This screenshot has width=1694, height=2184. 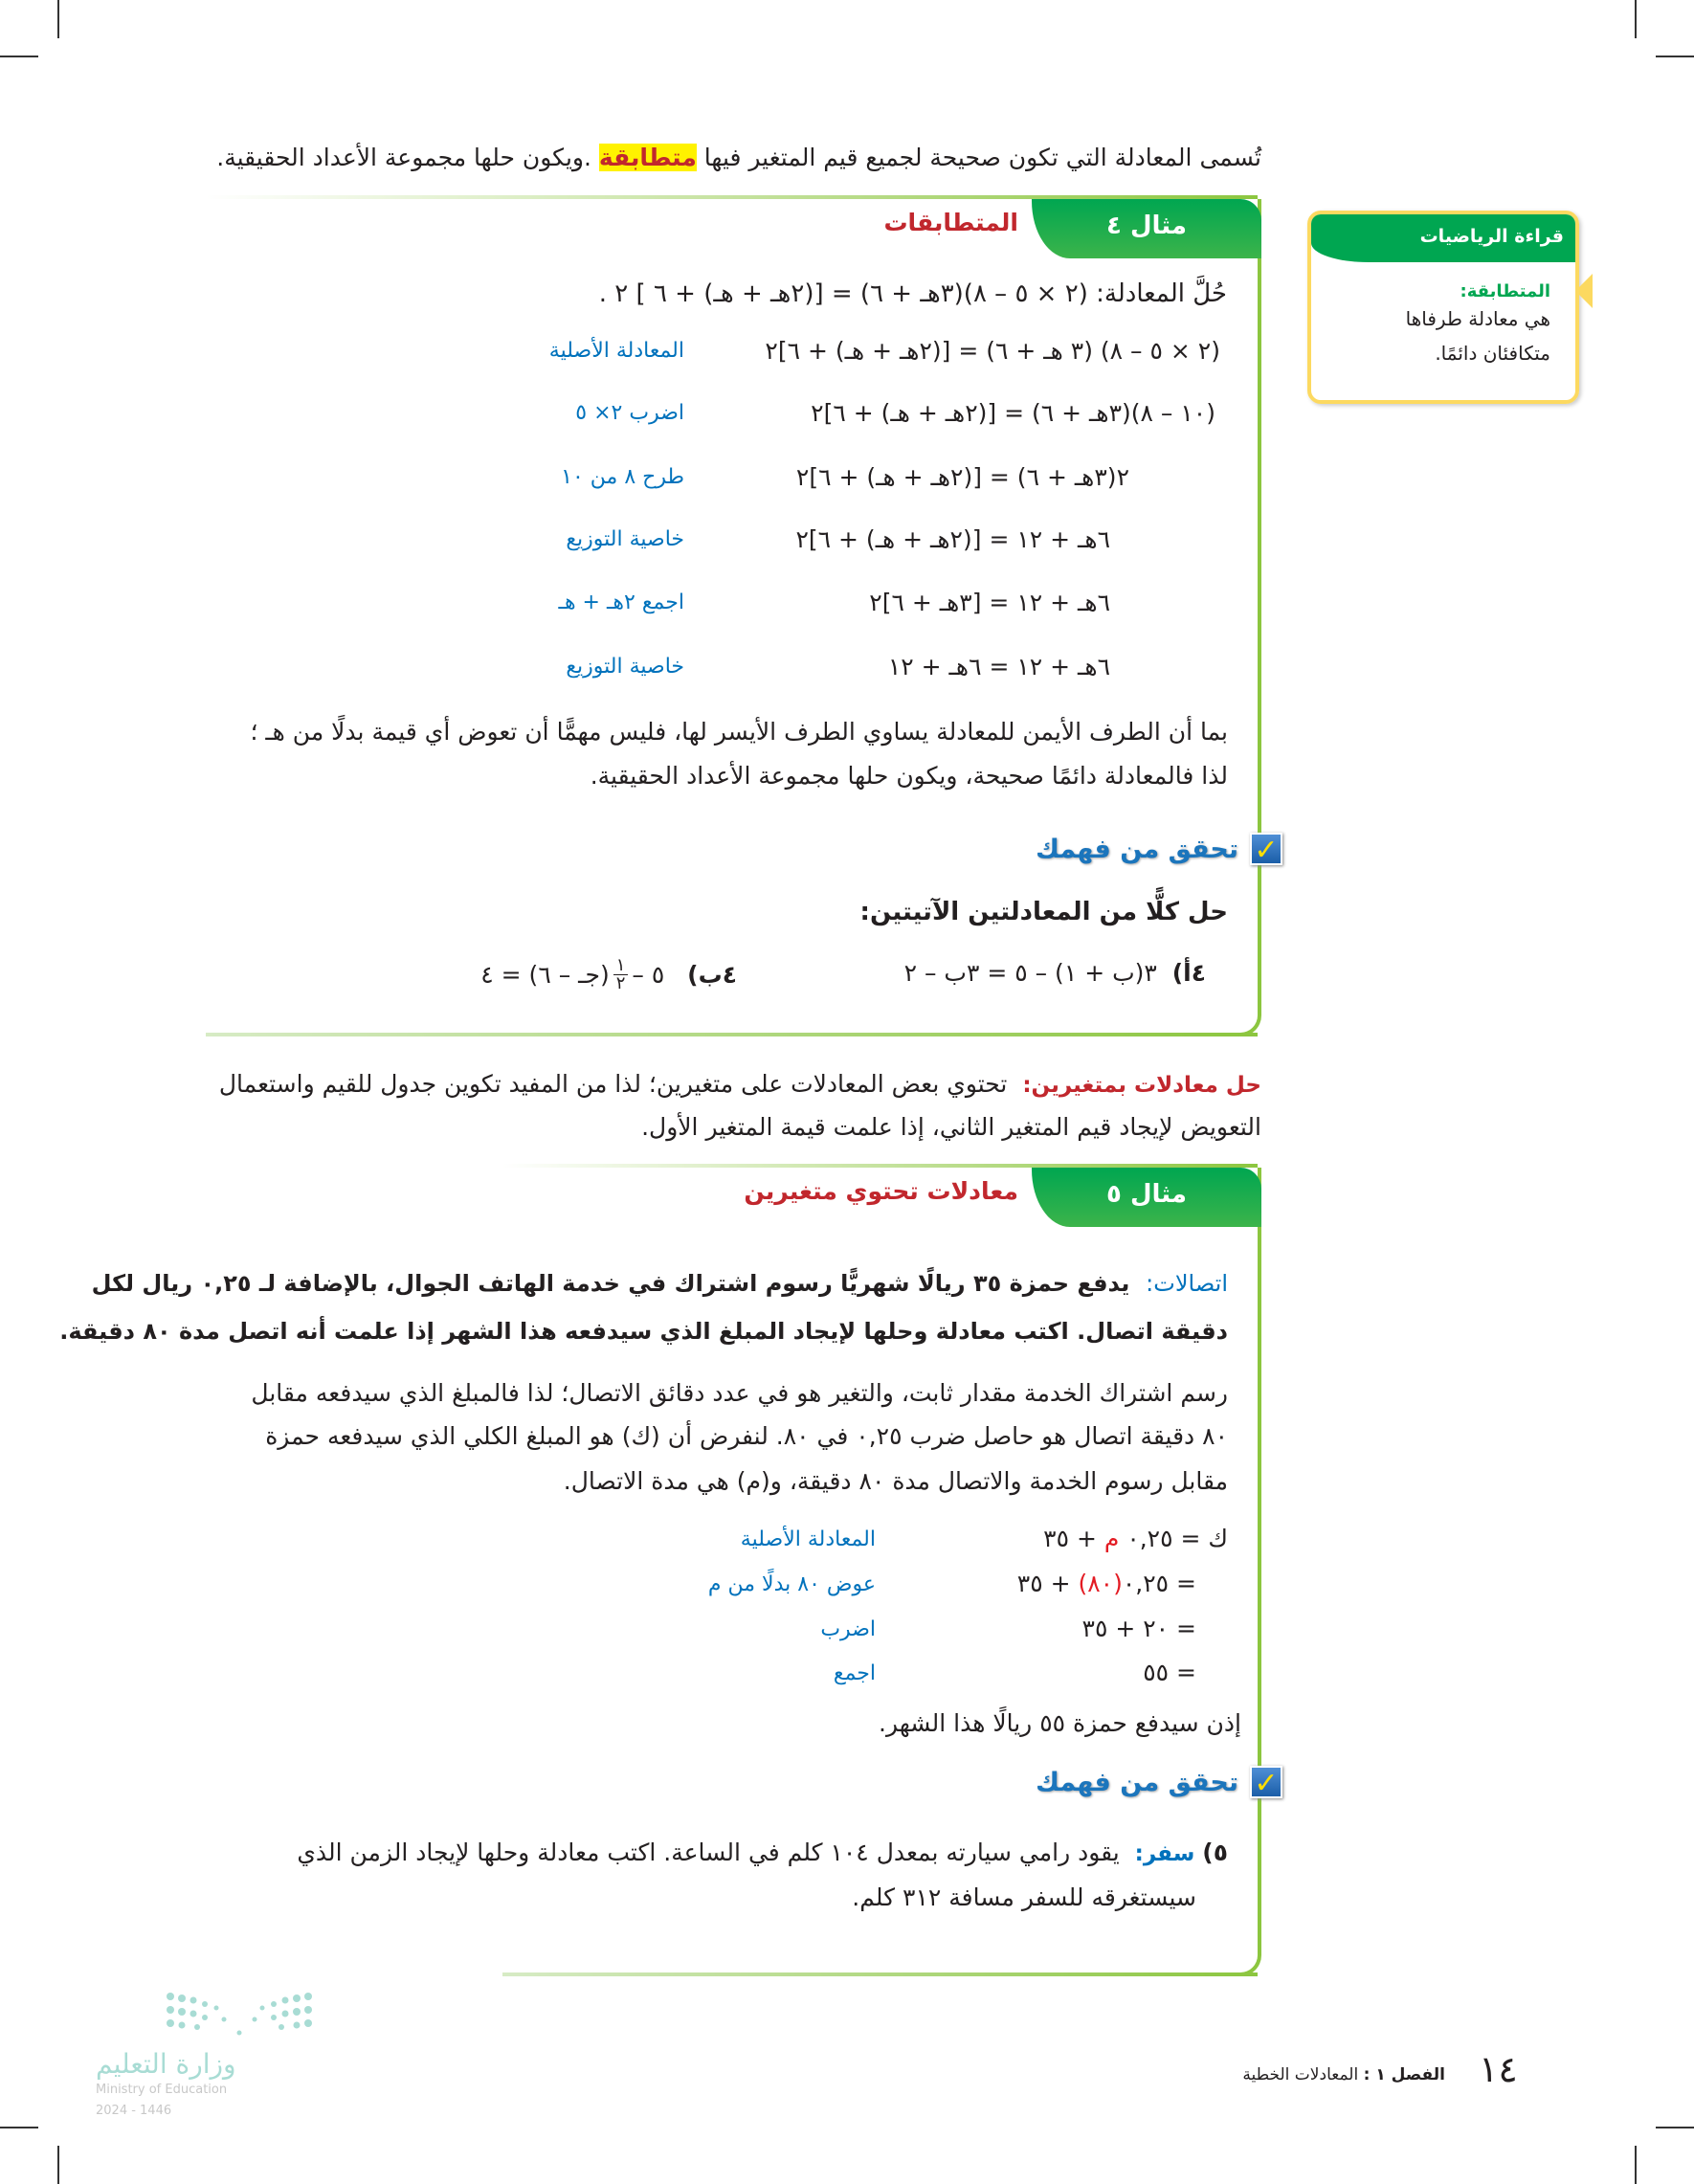 I want to click on example-5-title: معادلات تحتوي متغيرين, so click(x=881, y=1191).